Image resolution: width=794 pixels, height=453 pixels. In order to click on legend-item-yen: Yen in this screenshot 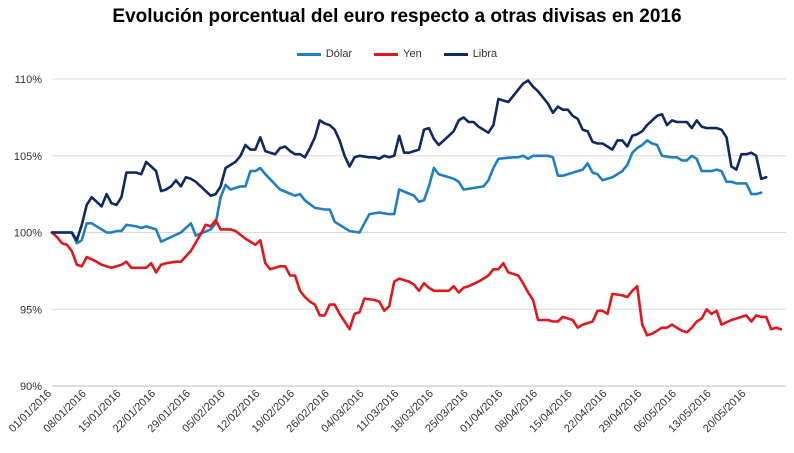, I will do `click(398, 54)`.